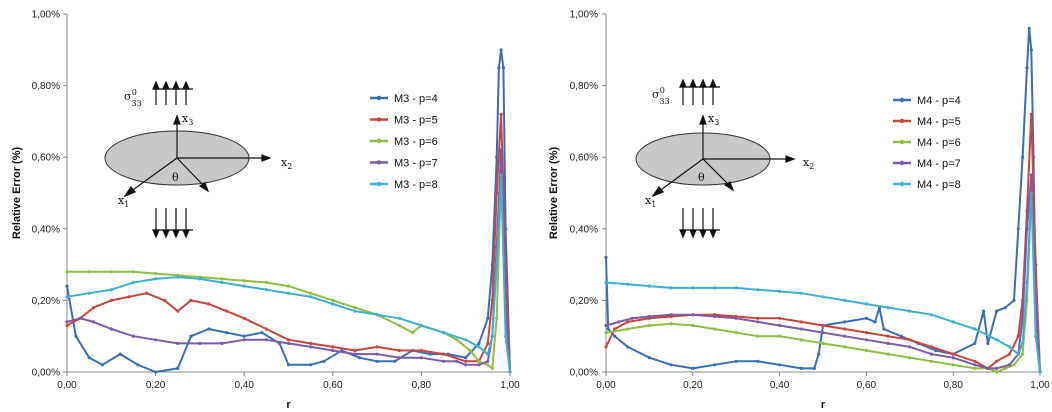 The image size is (1052, 412). Describe the element at coordinates (133, 98) in the screenshot. I see `stress-label: σ330` at that location.